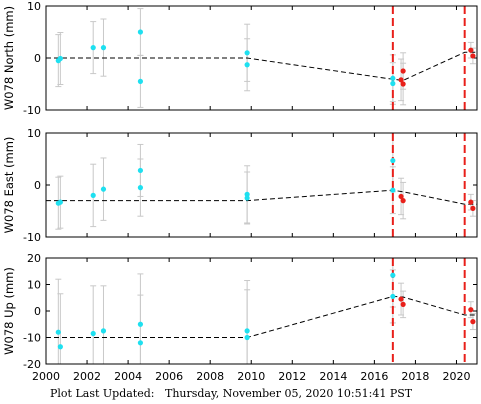  Describe the element at coordinates (288, 393) in the screenshot. I see `footer-timestamp: Thursday, November 05, 2020 10:51:41 PST` at that location.